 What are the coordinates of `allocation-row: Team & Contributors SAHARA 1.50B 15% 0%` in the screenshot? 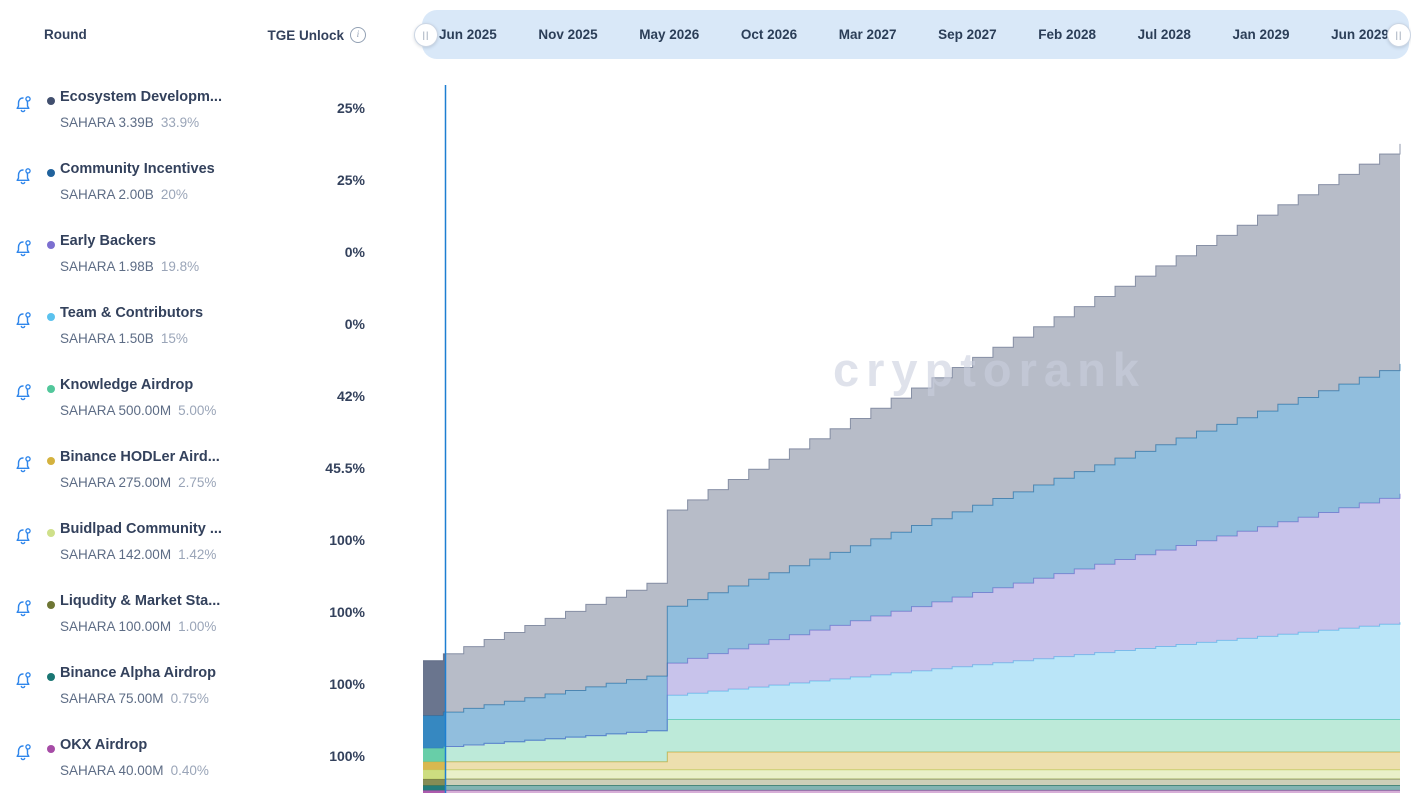 It's located at (210, 337).